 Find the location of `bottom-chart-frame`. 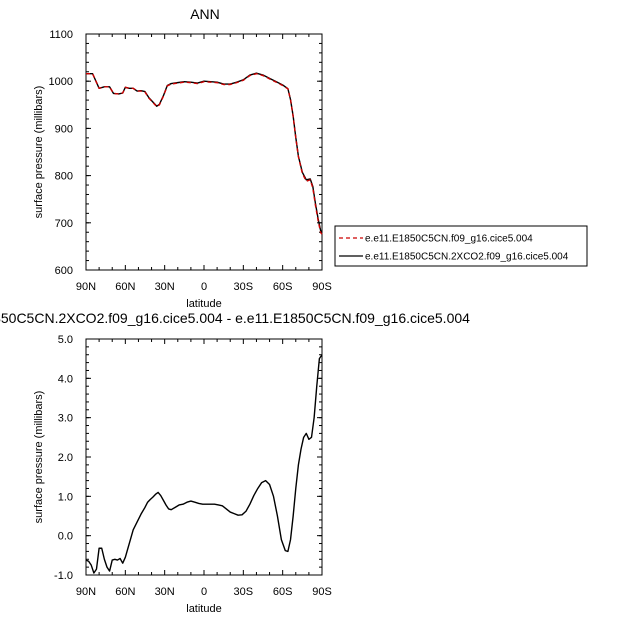

bottom-chart-frame is located at coordinates (204, 457).